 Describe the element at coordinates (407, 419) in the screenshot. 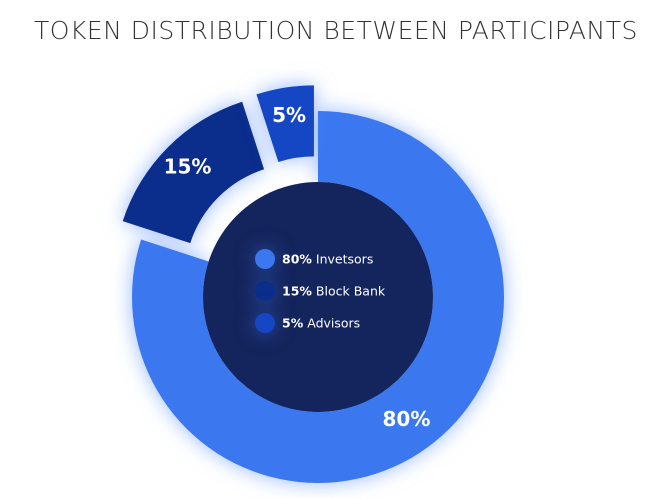

I see `data-label: 80%` at that location.